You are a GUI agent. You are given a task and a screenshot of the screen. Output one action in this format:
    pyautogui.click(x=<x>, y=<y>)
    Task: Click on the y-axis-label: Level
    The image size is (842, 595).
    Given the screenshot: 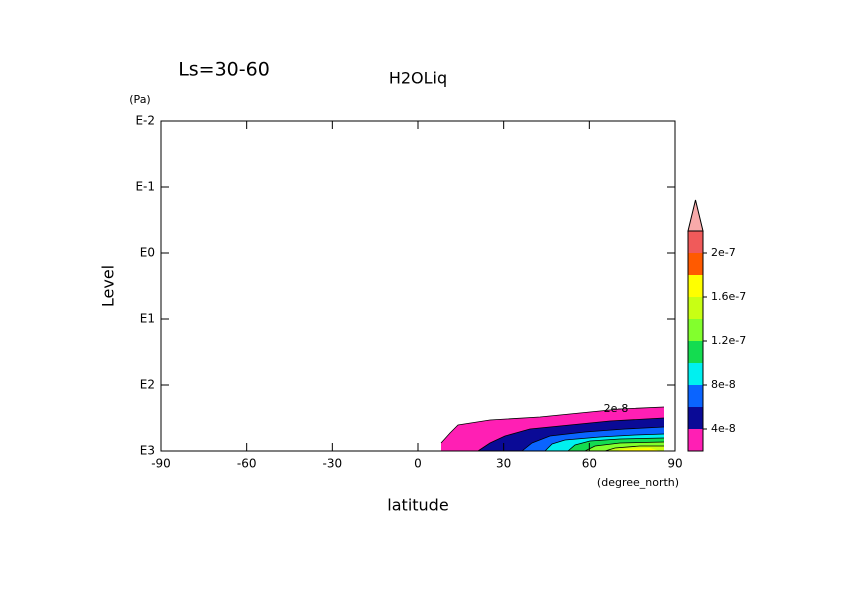 What is the action you would take?
    pyautogui.click(x=108, y=286)
    